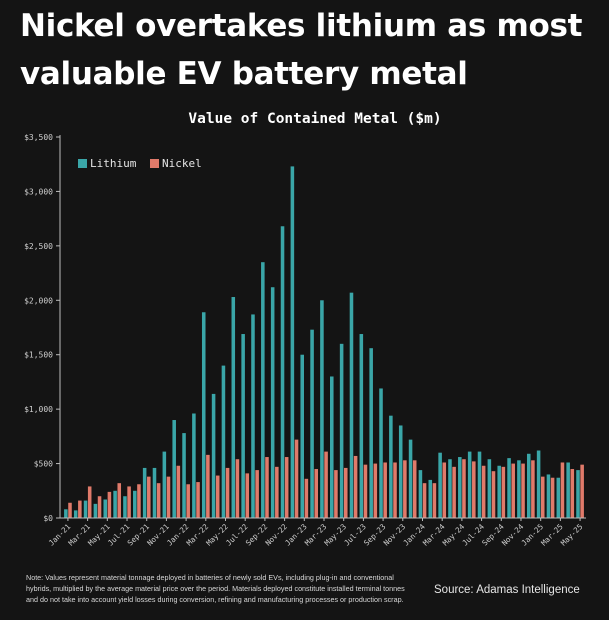 Image resolution: width=609 pixels, height=620 pixels. I want to click on headline-line-2: valuable EV battery metal, so click(244, 74).